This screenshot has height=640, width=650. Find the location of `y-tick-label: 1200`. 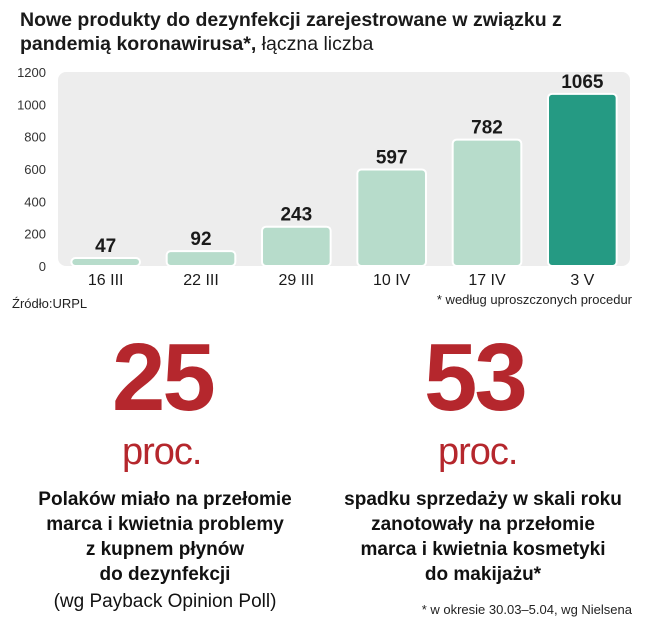

y-tick-label: 1200 is located at coordinates (31, 72).